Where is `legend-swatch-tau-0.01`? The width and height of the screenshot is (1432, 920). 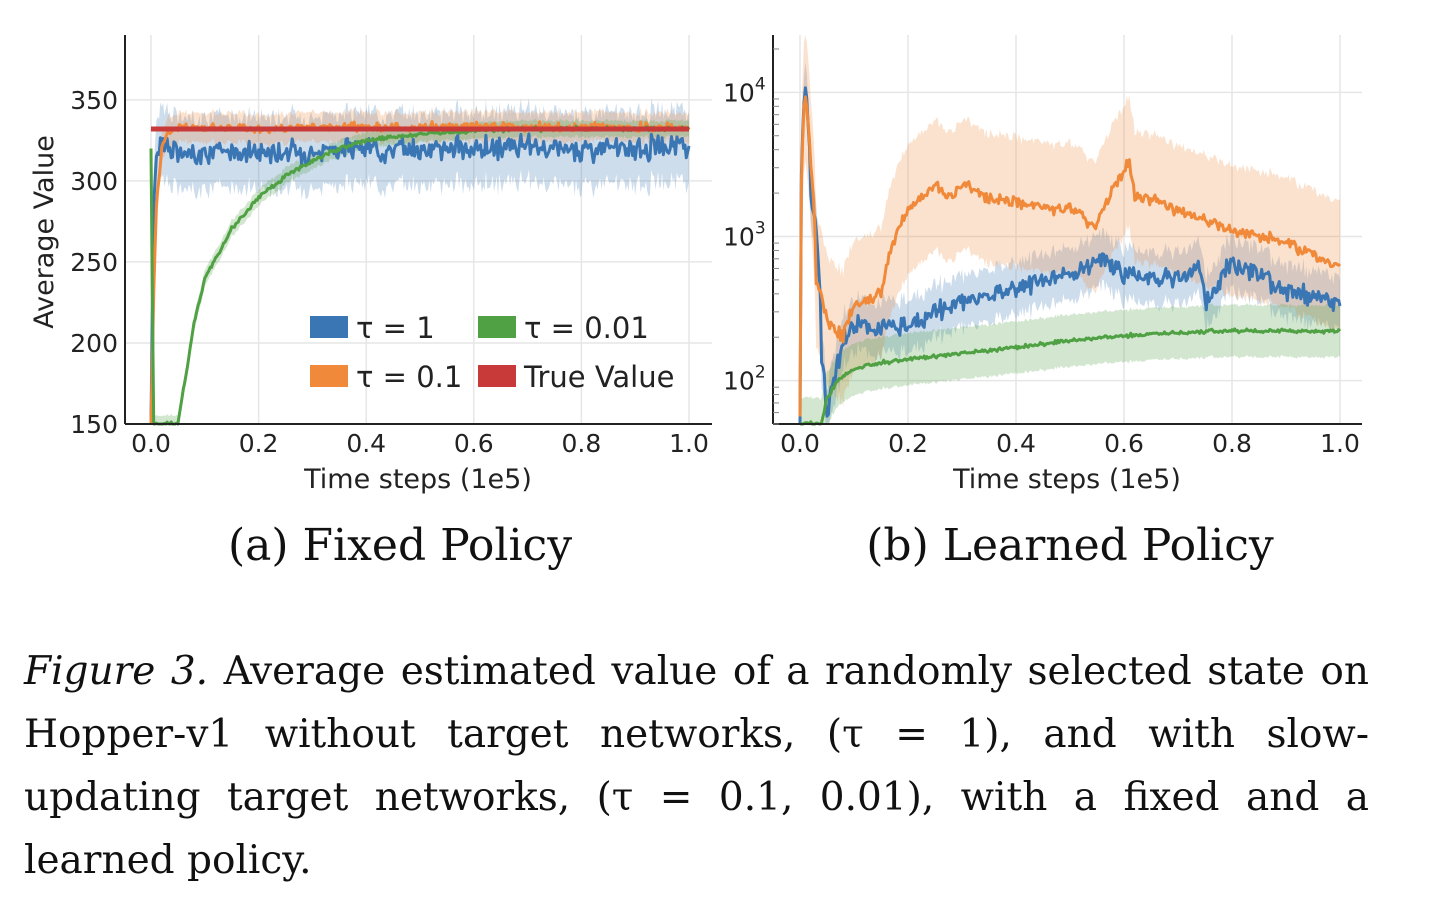 legend-swatch-tau-0.01 is located at coordinates (497, 327).